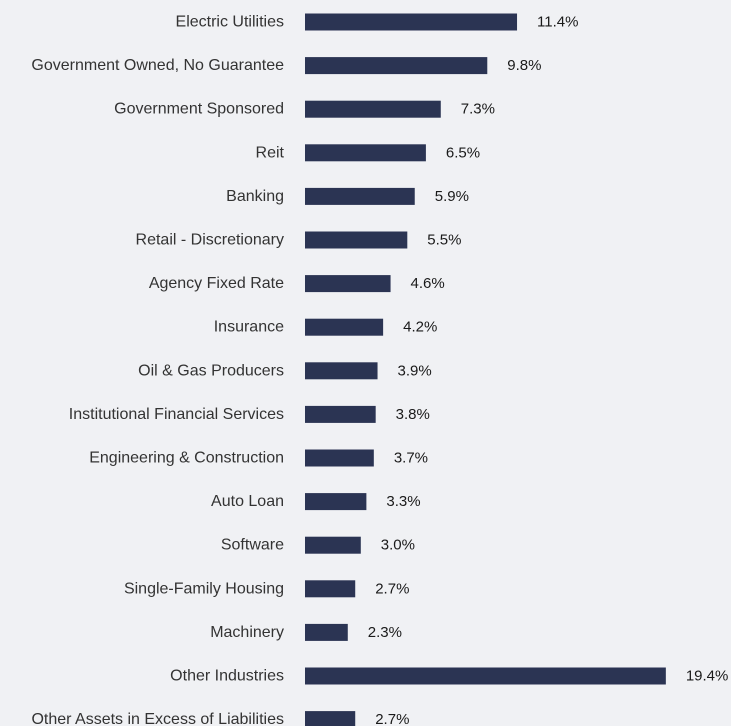  Describe the element at coordinates (204, 588) in the screenshot. I see `category-label: Single-Family Housing` at that location.